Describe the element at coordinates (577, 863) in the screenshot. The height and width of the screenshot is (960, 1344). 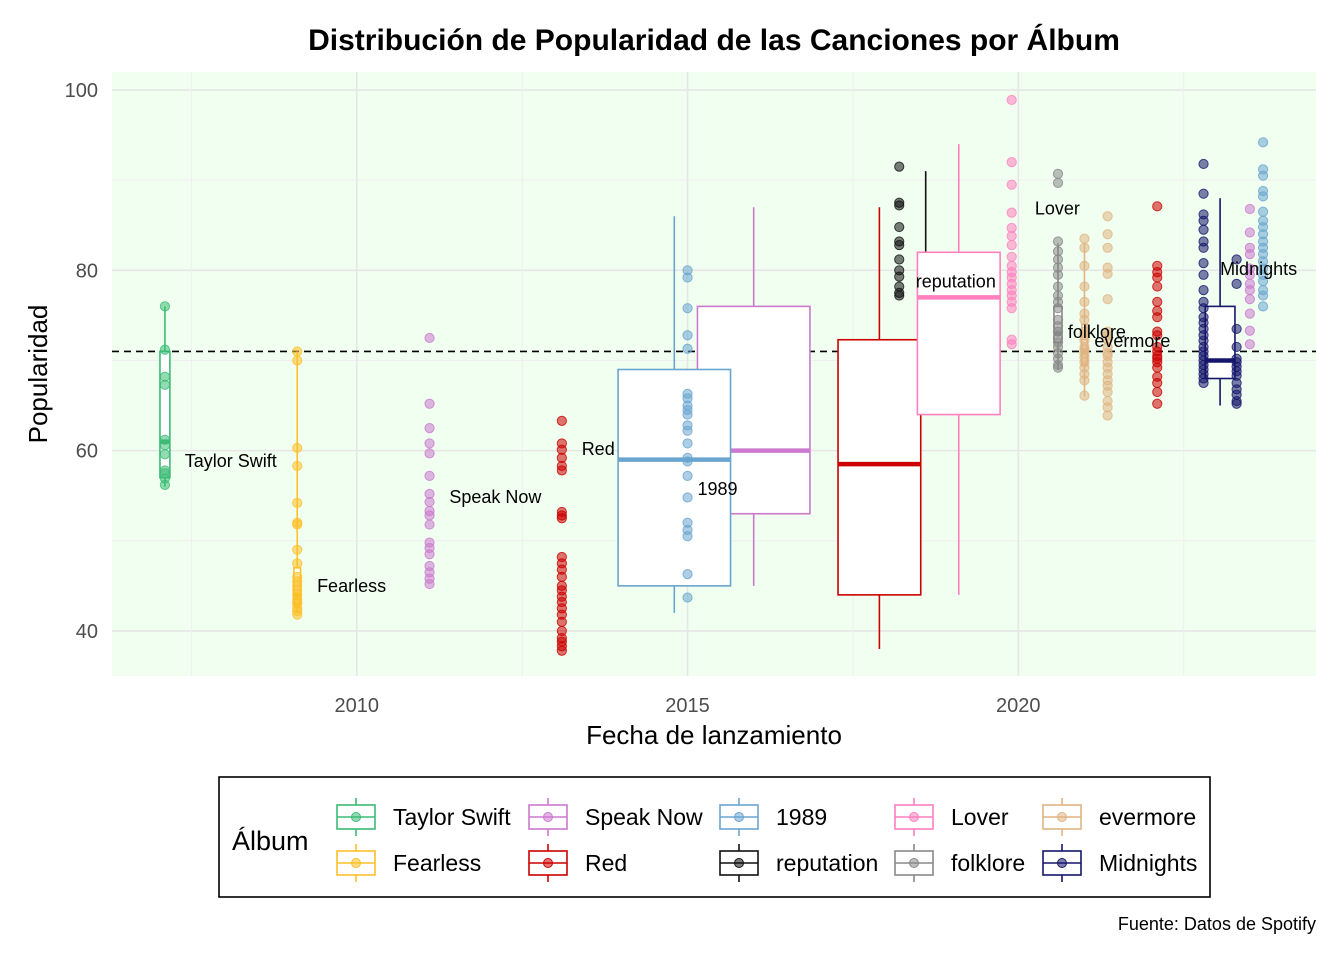
I see `legend-item-red: Red` at that location.